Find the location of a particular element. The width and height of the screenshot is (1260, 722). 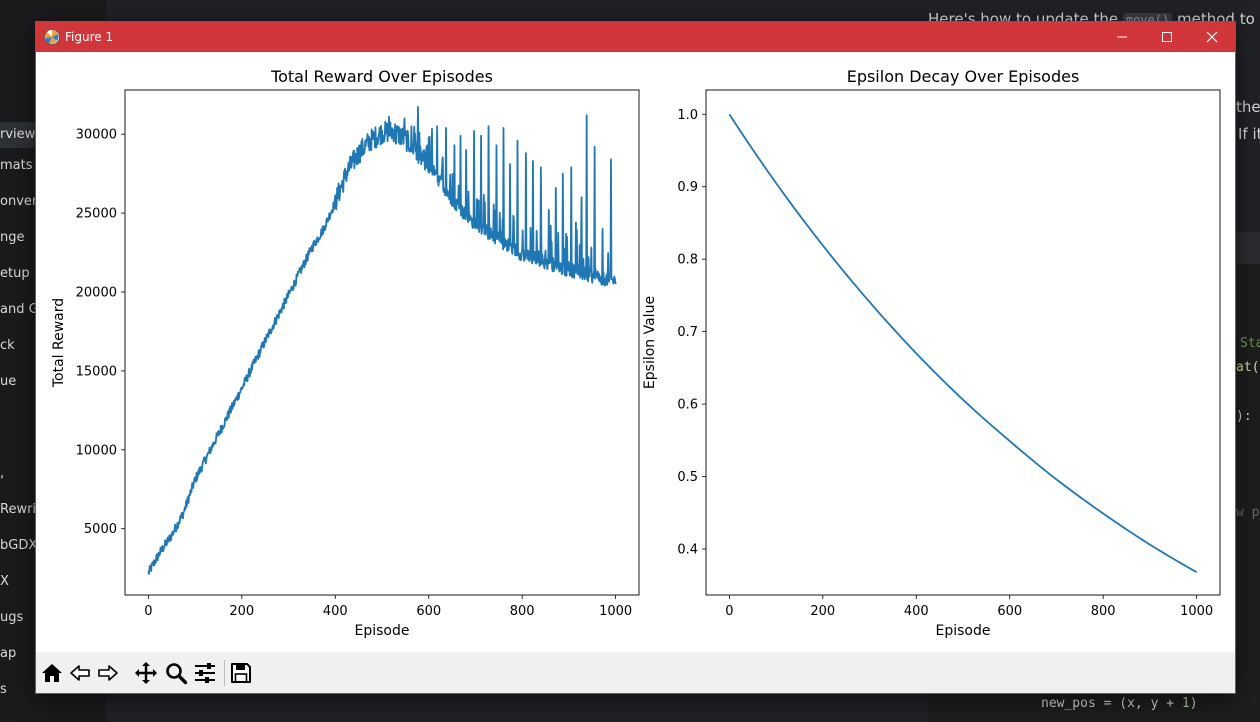

background-sidebar-item: ugs is located at coordinates (12, 617).